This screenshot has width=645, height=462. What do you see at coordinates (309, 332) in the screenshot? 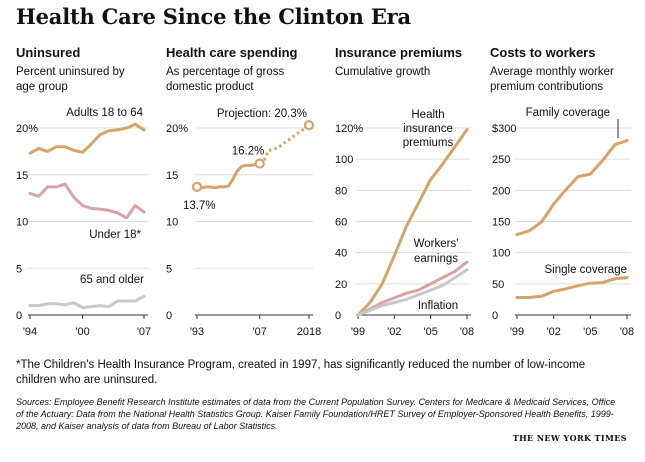
I see `x-tick-label: 2018` at bounding box center [309, 332].